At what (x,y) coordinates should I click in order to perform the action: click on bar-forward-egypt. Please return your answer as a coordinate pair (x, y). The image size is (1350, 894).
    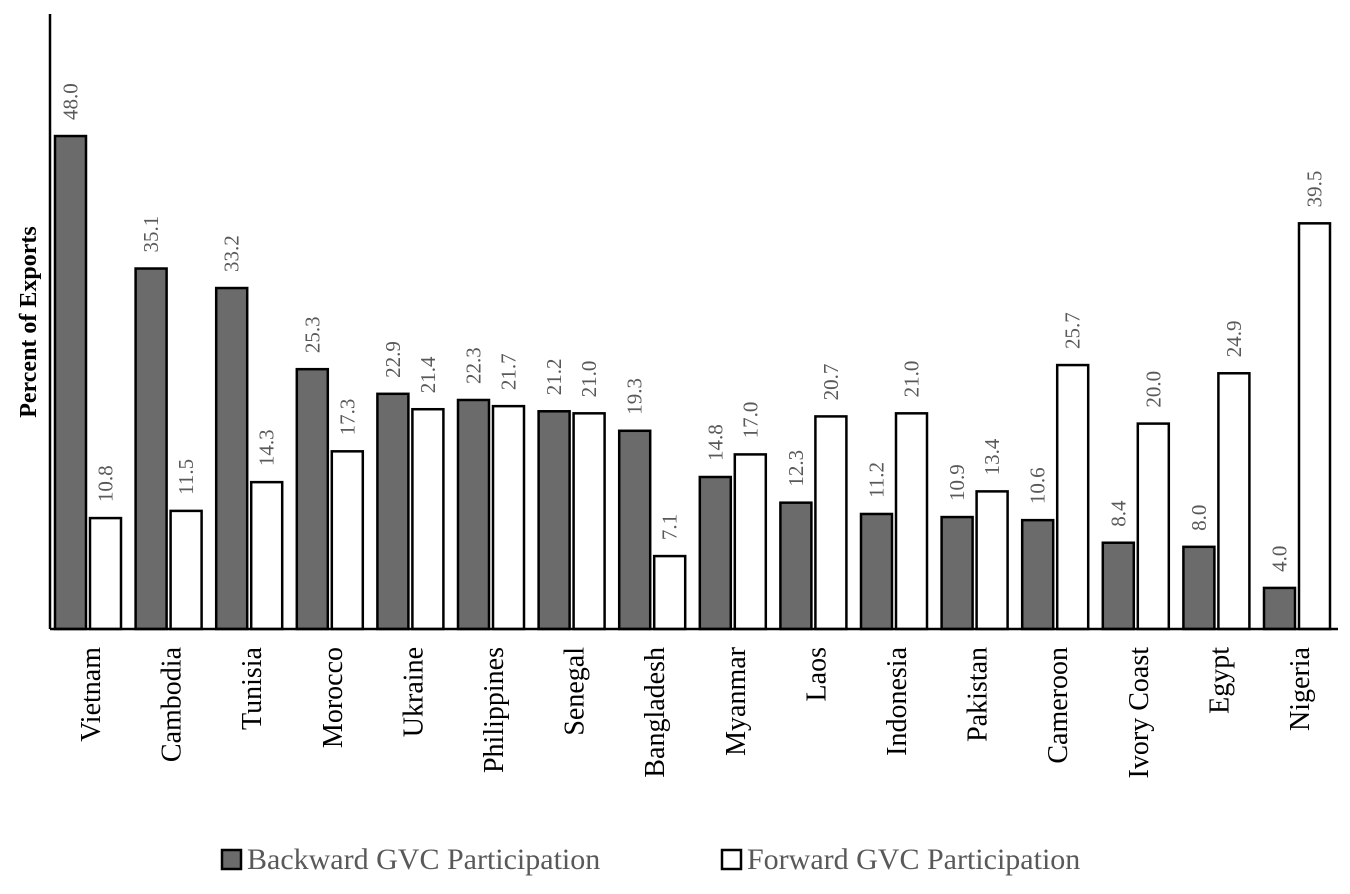
    Looking at the image, I should click on (1234, 501).